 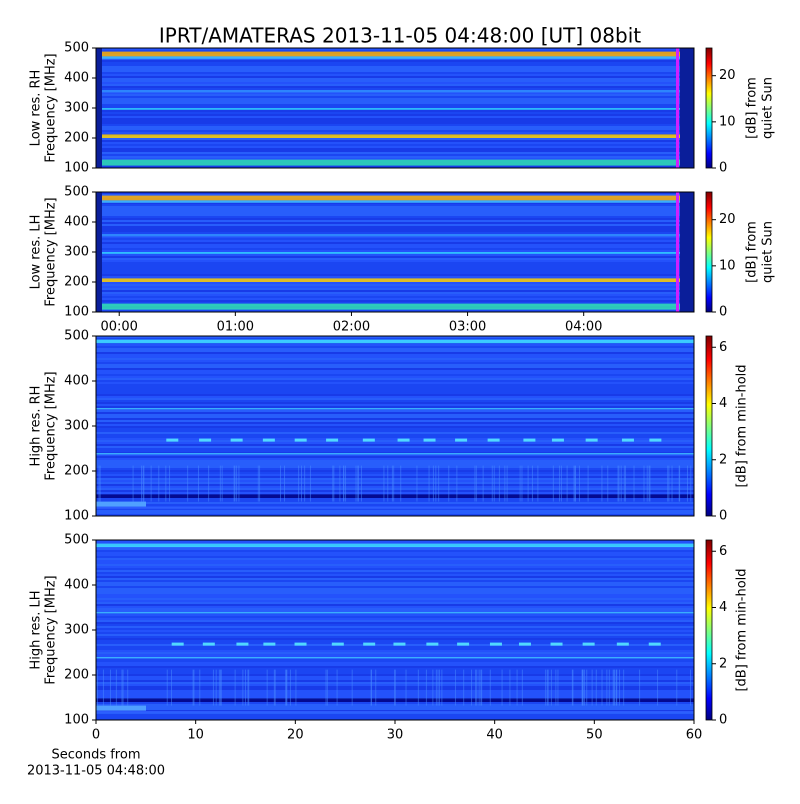 What do you see at coordinates (295, 735) in the screenshot?
I see `x-tick-label: 20` at bounding box center [295, 735].